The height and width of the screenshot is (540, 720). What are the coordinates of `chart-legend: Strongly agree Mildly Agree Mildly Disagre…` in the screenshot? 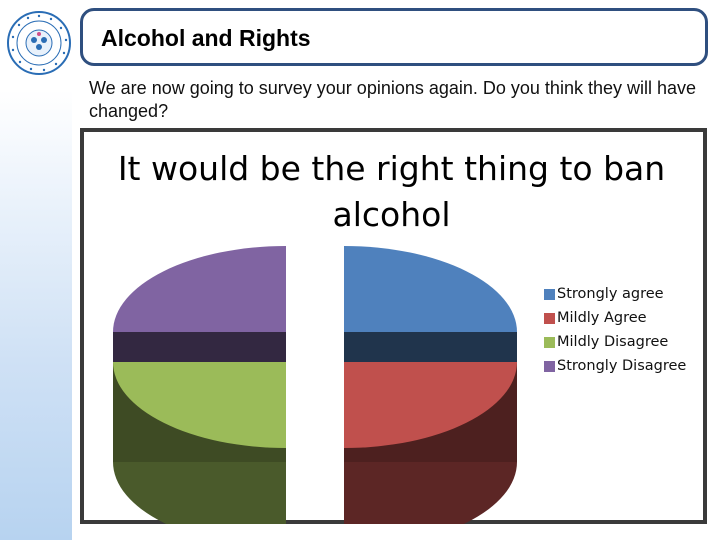 It's located at (615, 330).